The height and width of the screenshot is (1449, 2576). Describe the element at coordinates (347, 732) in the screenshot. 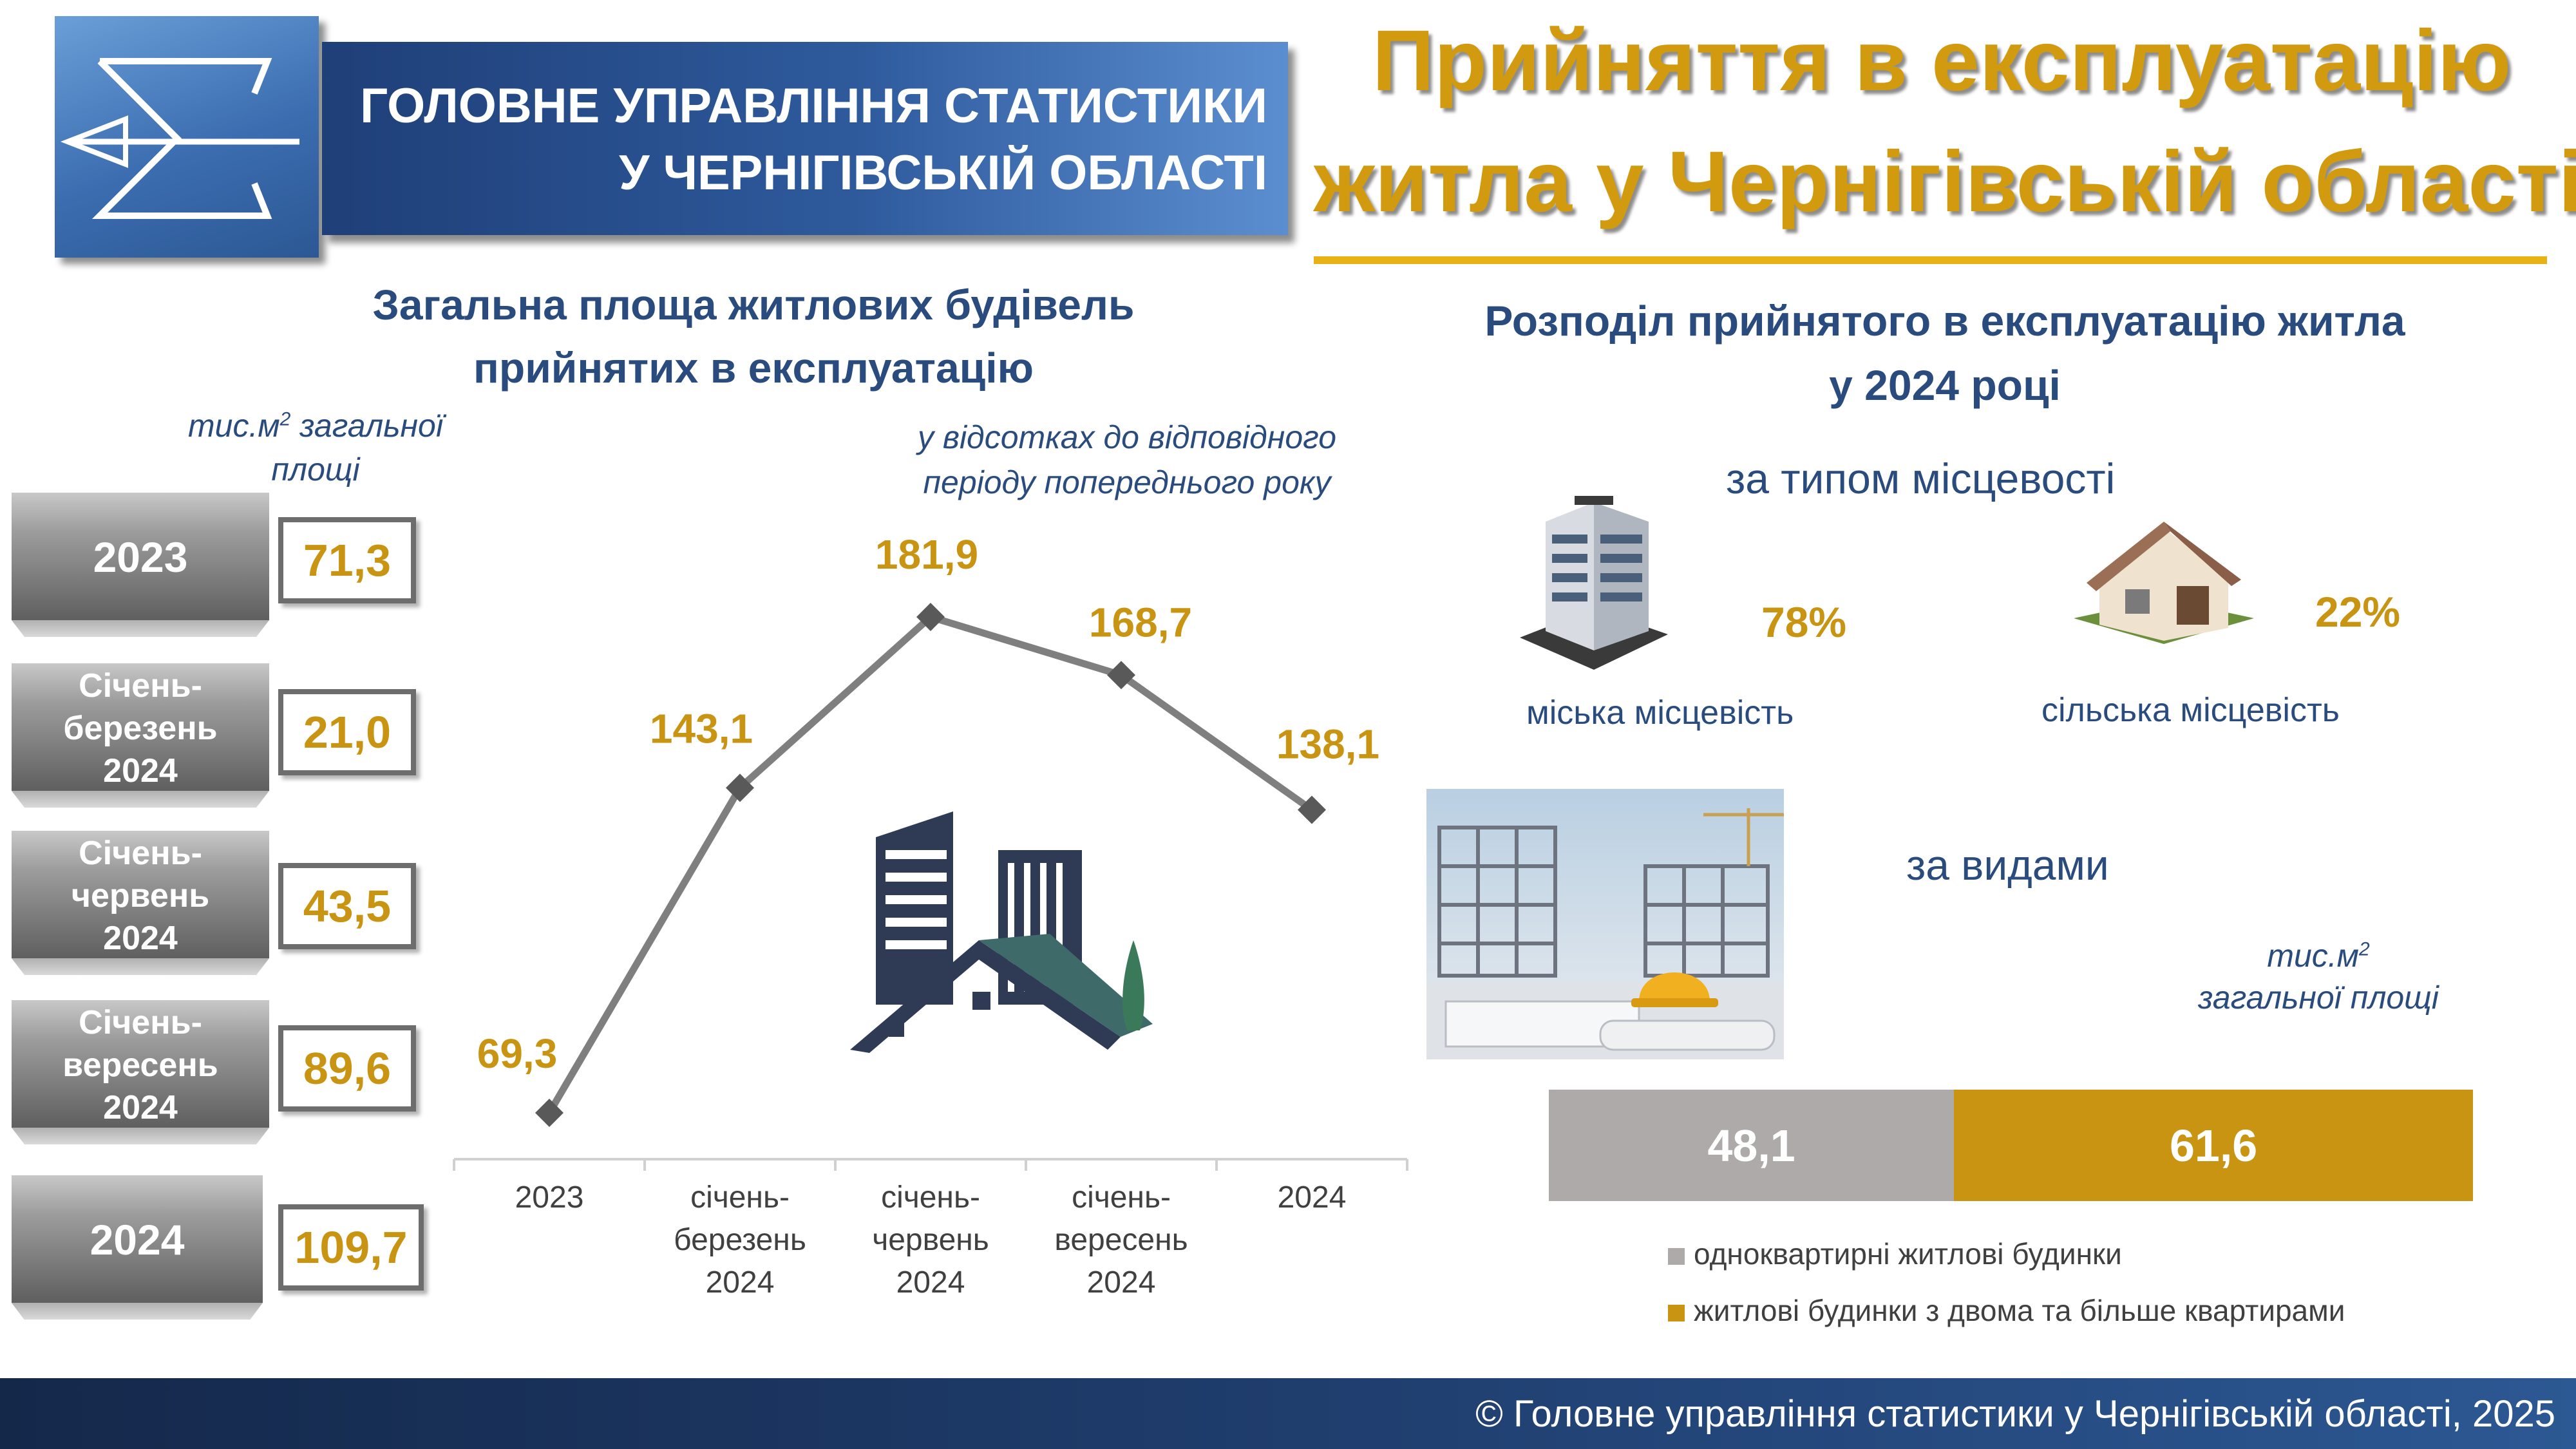

I see `value-box-q1-2024: 21,0` at that location.